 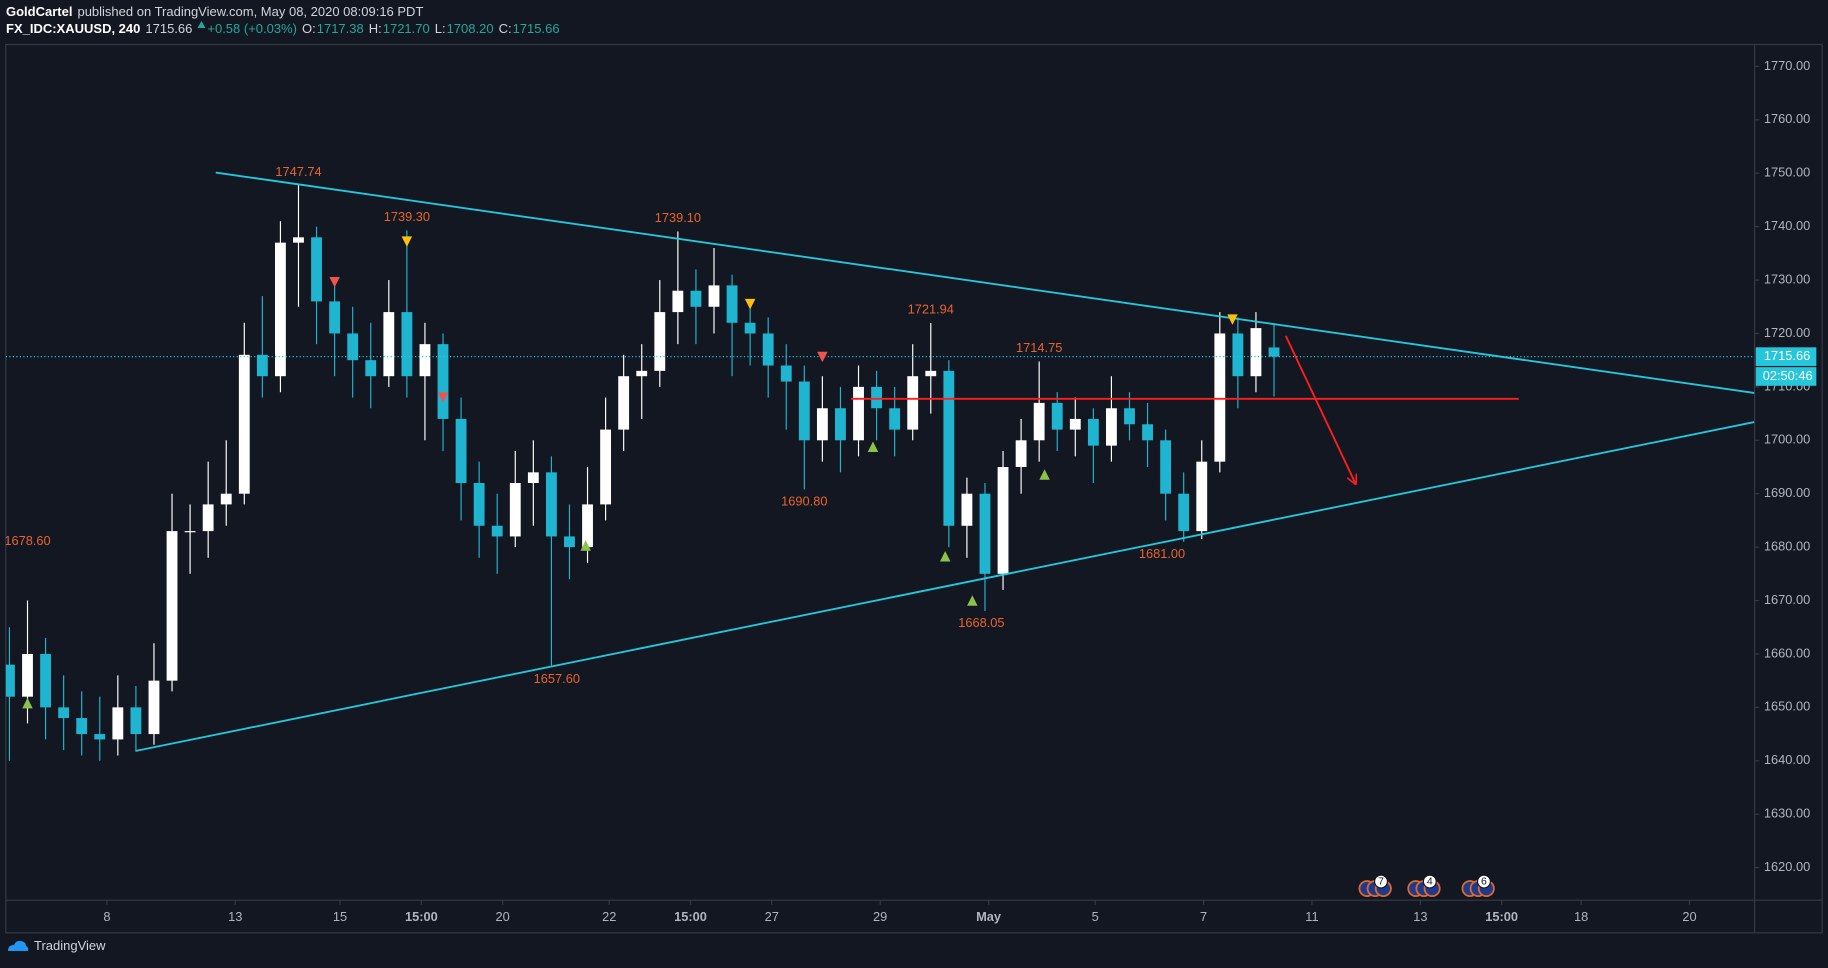 What do you see at coordinates (1787, 546) in the screenshot?
I see `y-tick-label: 1680.00` at bounding box center [1787, 546].